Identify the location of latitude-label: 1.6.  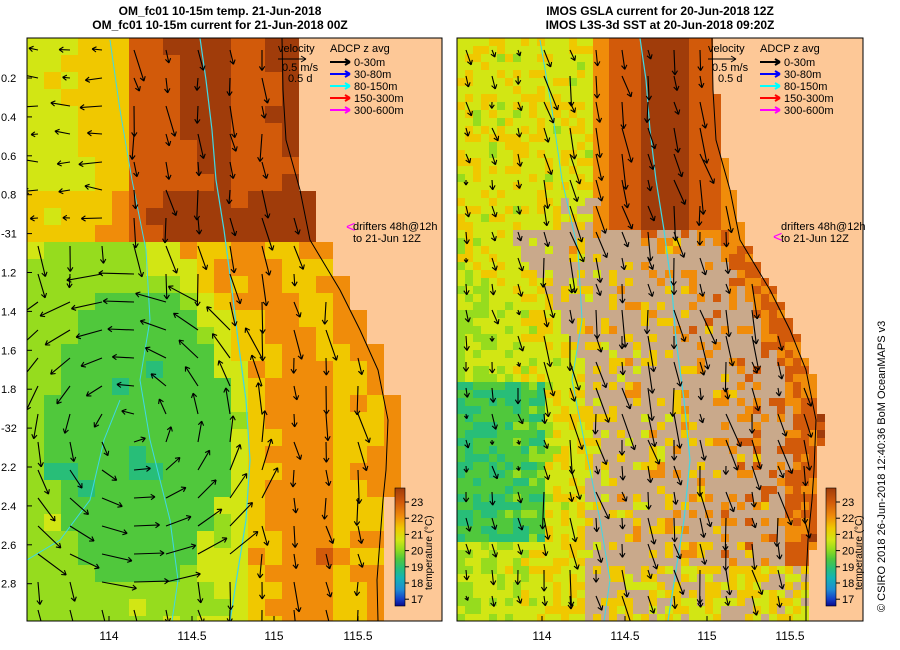
(8, 351).